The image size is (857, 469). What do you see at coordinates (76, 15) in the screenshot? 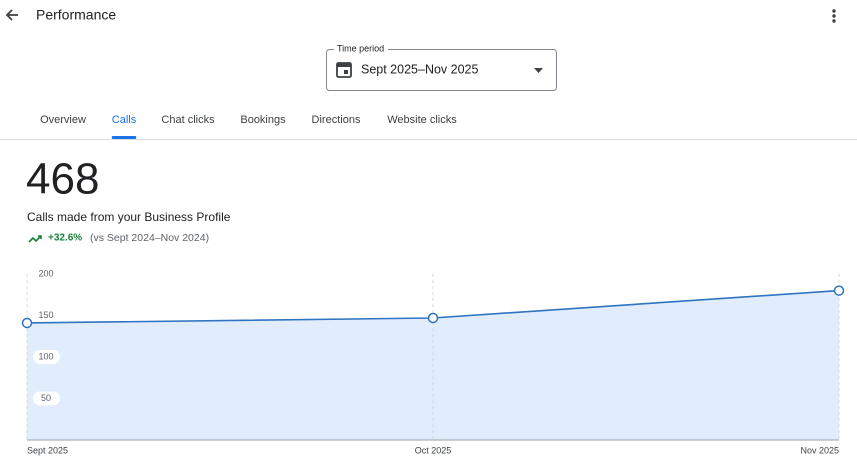
I see `page-title: Performance` at bounding box center [76, 15].